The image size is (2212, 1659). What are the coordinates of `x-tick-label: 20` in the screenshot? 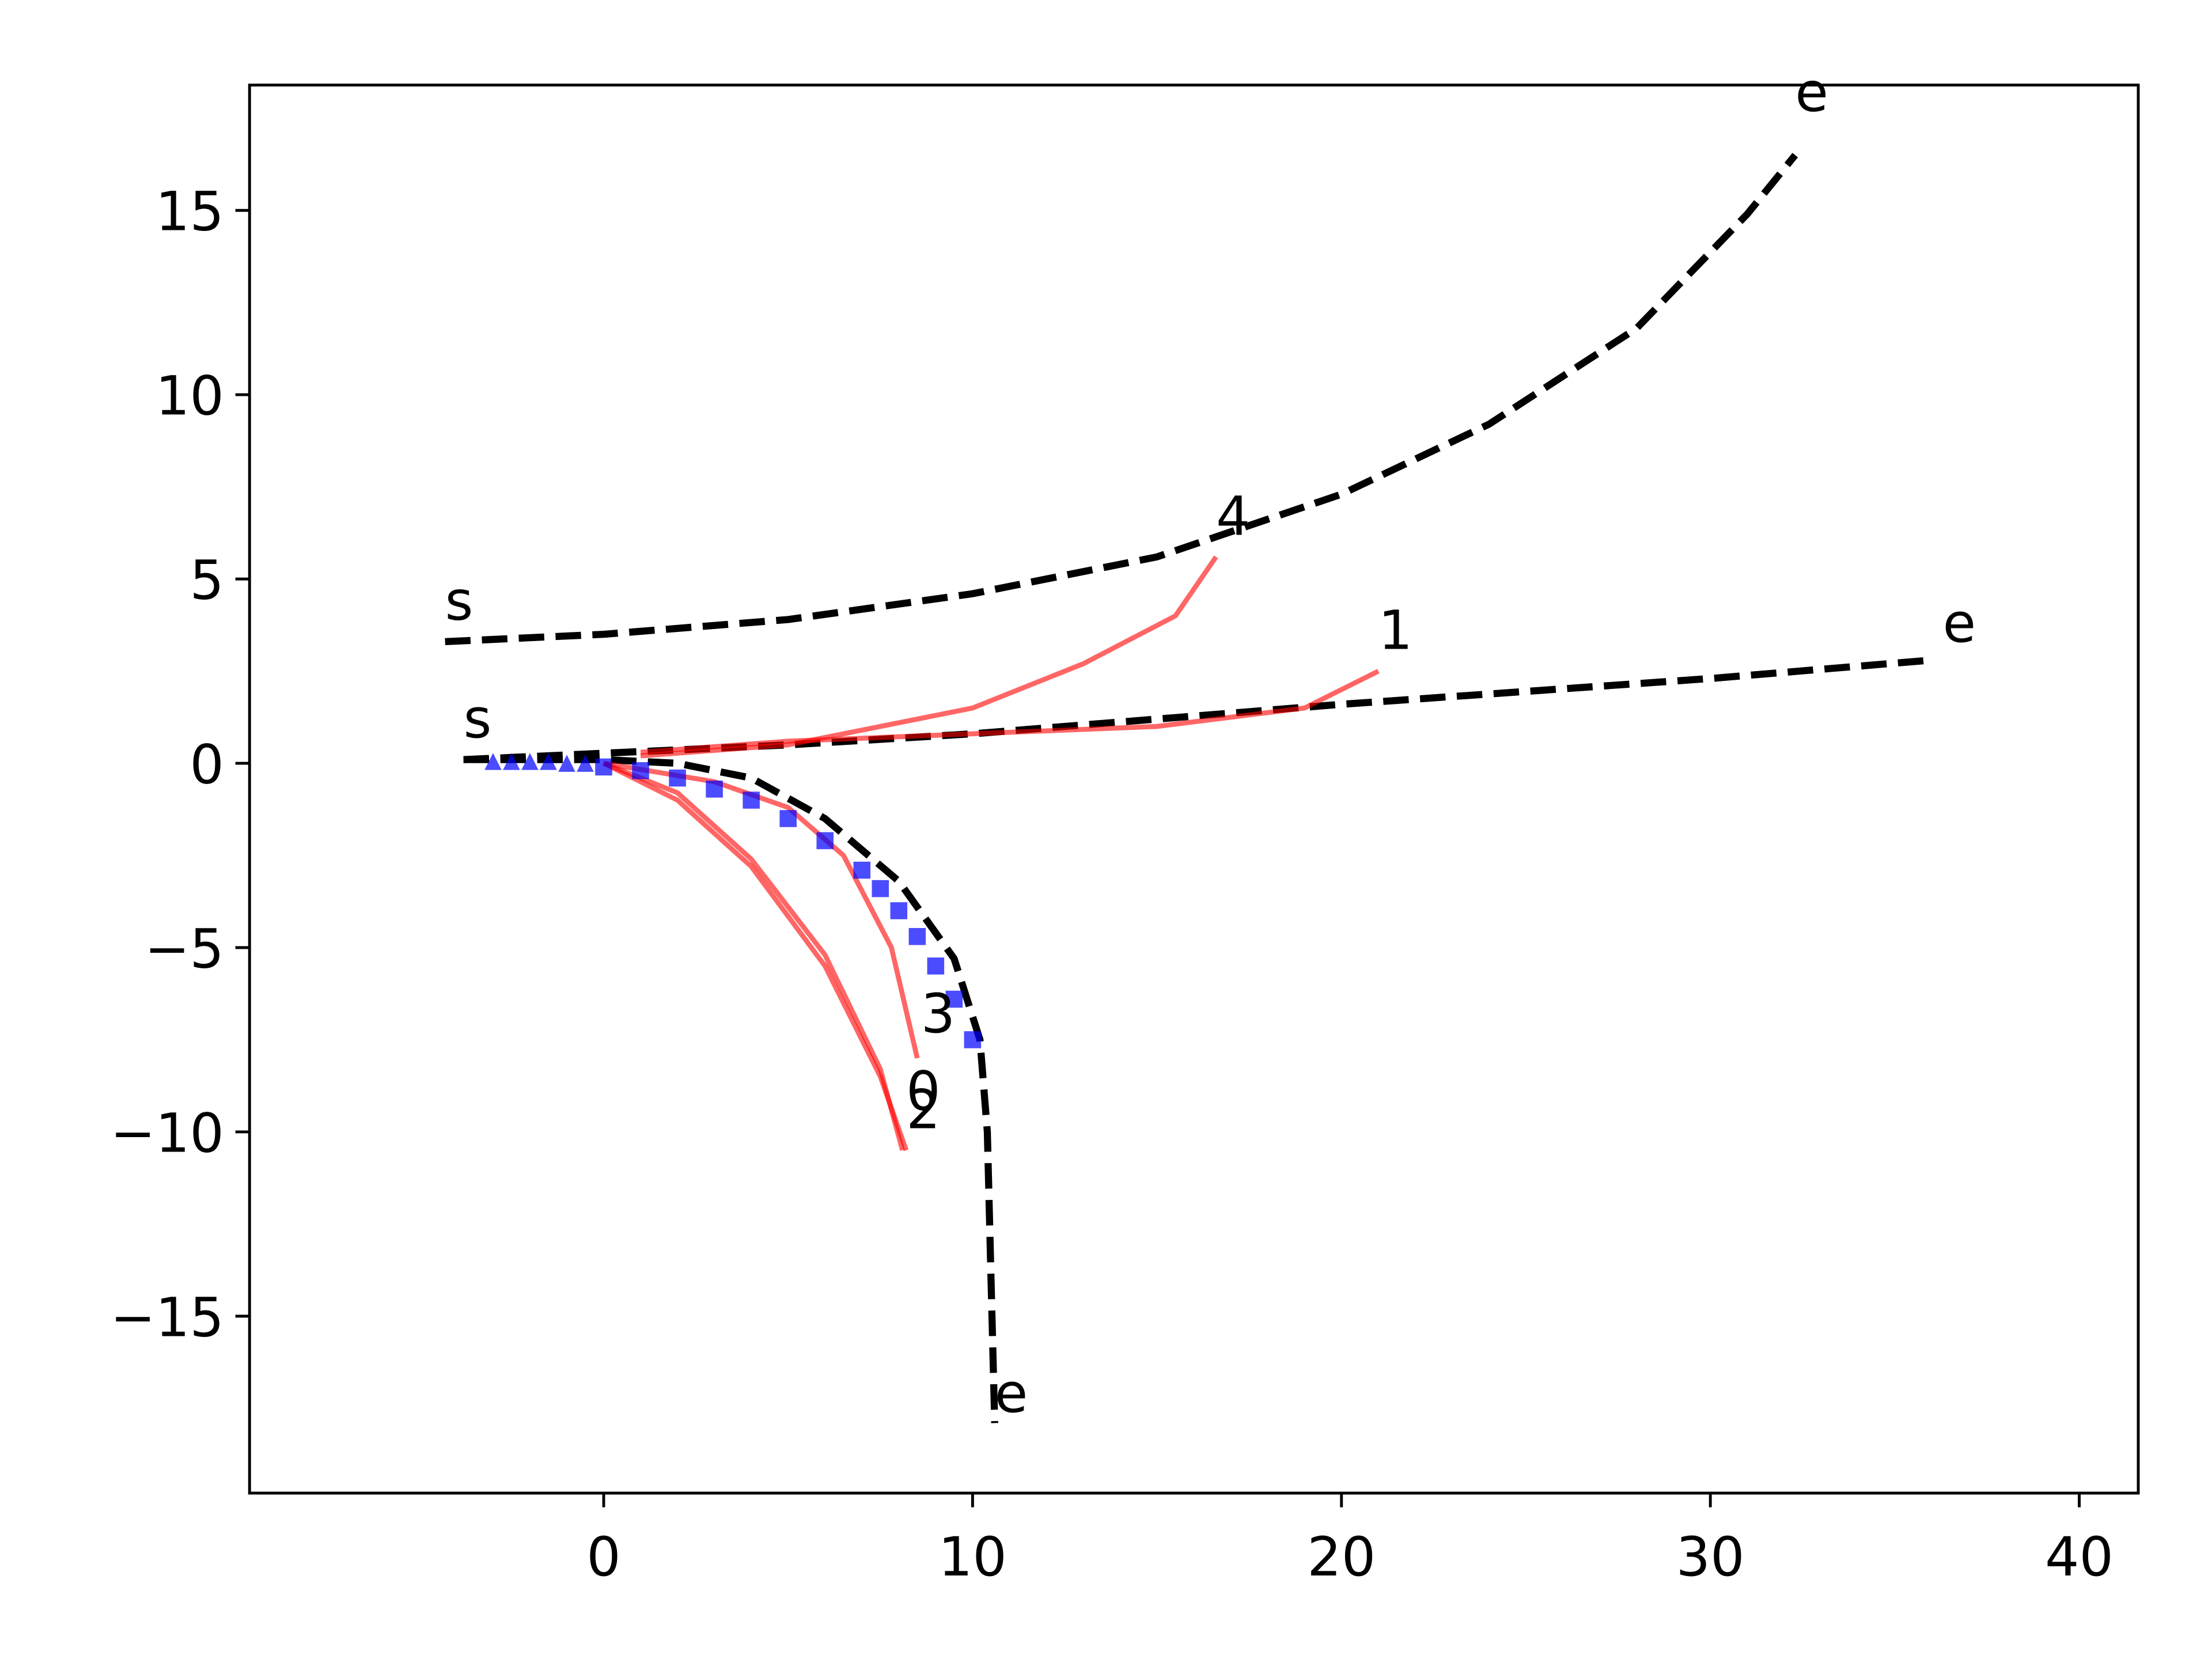 It's located at (1341, 1557).